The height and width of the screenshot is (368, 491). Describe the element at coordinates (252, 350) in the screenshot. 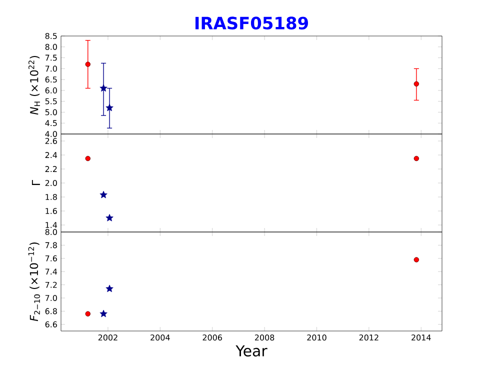

I see `x-axis-title: Year` at that location.